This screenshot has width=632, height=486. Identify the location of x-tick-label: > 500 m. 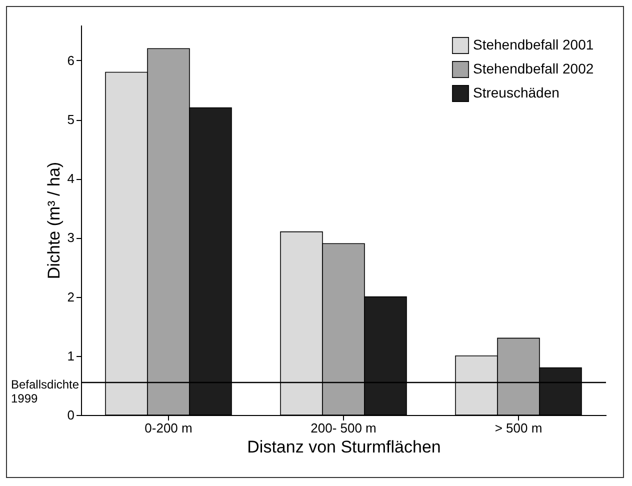
(518, 428).